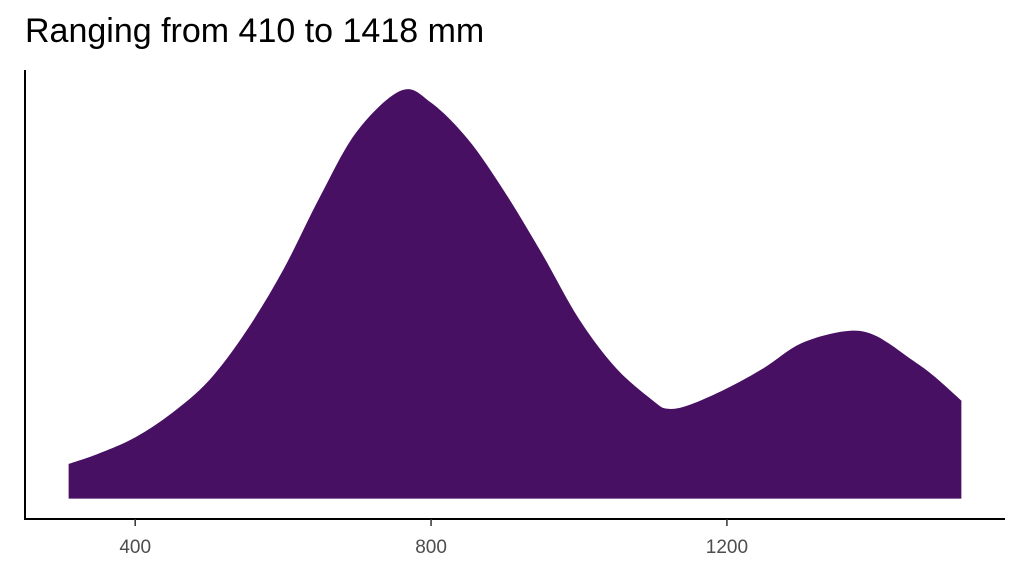 The height and width of the screenshot is (576, 1024). What do you see at coordinates (727, 547) in the screenshot?
I see `x-tick-label: 1200` at bounding box center [727, 547].